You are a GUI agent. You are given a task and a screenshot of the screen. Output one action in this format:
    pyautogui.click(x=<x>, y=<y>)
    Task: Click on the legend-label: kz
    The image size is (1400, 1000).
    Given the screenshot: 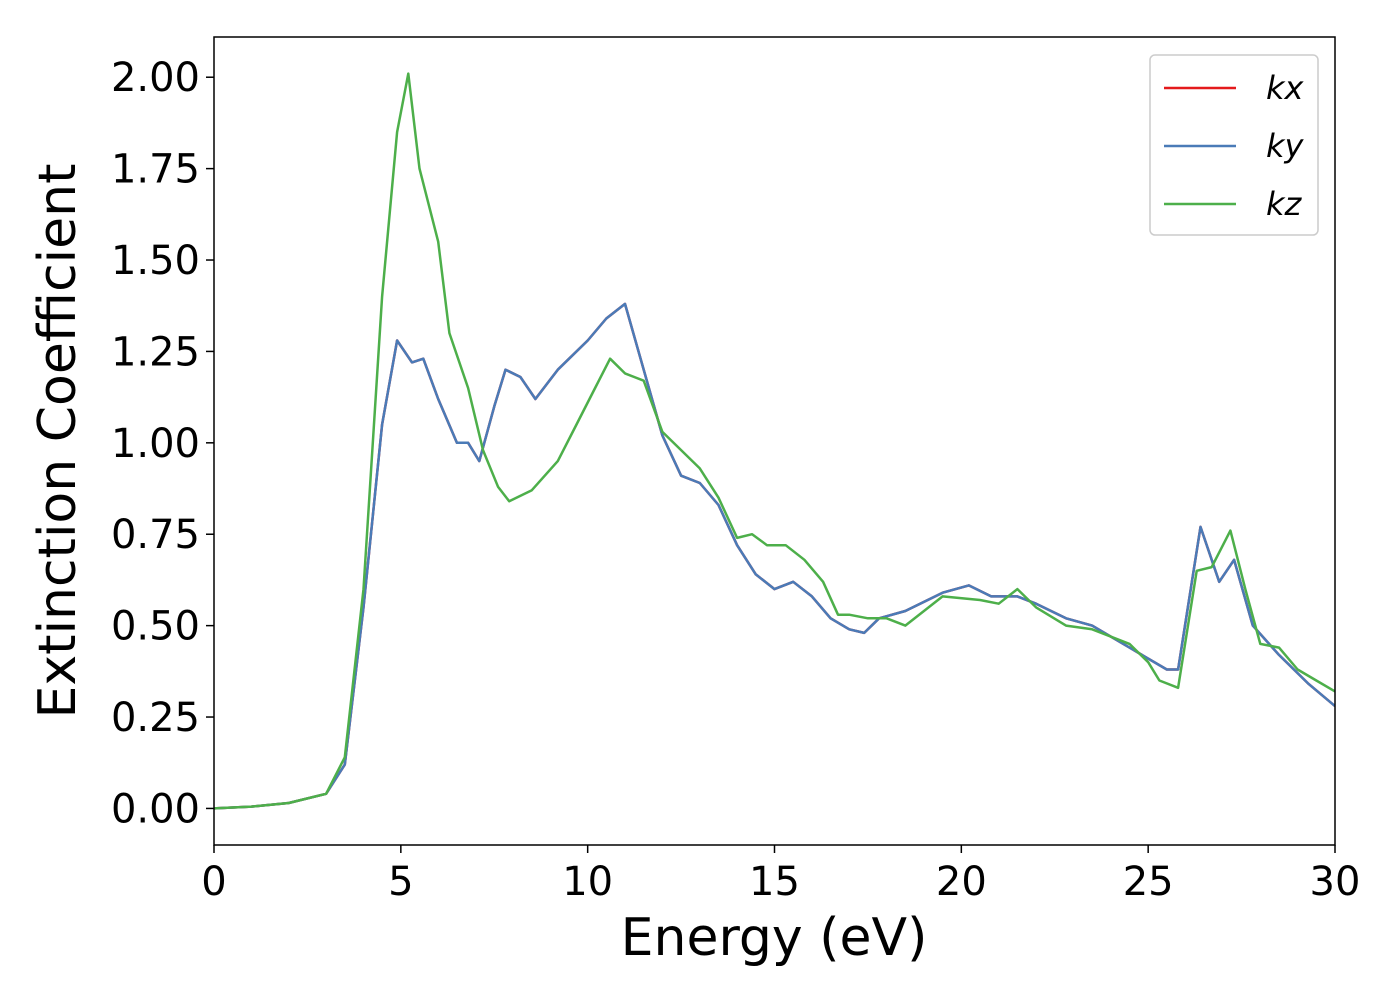 What is the action you would take?
    pyautogui.click(x=1284, y=204)
    